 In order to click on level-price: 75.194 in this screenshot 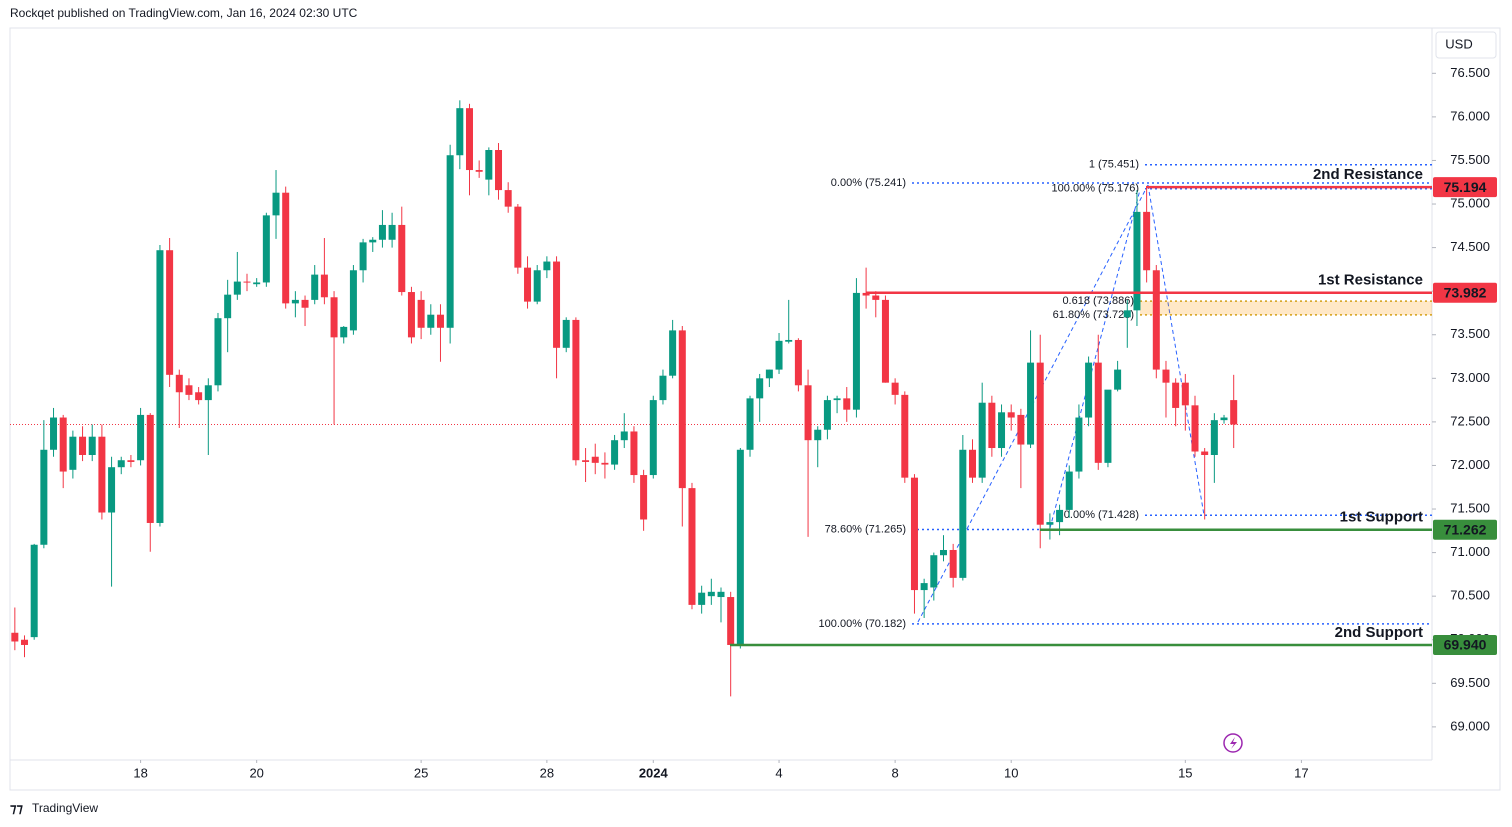, I will do `click(1465, 187)`.